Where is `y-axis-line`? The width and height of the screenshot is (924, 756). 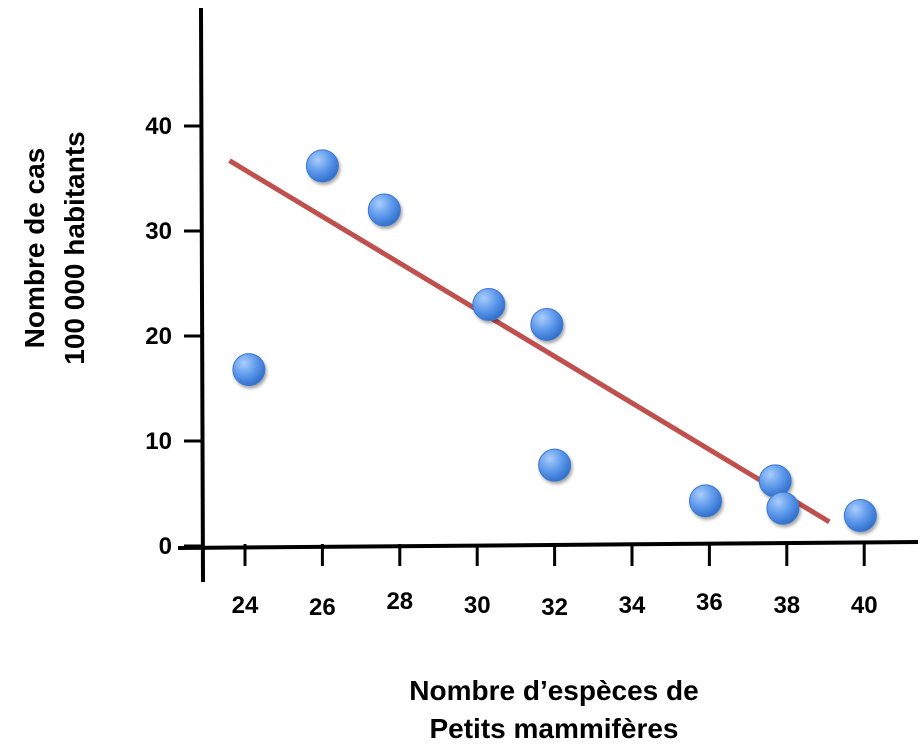 y-axis-line is located at coordinates (202, 295).